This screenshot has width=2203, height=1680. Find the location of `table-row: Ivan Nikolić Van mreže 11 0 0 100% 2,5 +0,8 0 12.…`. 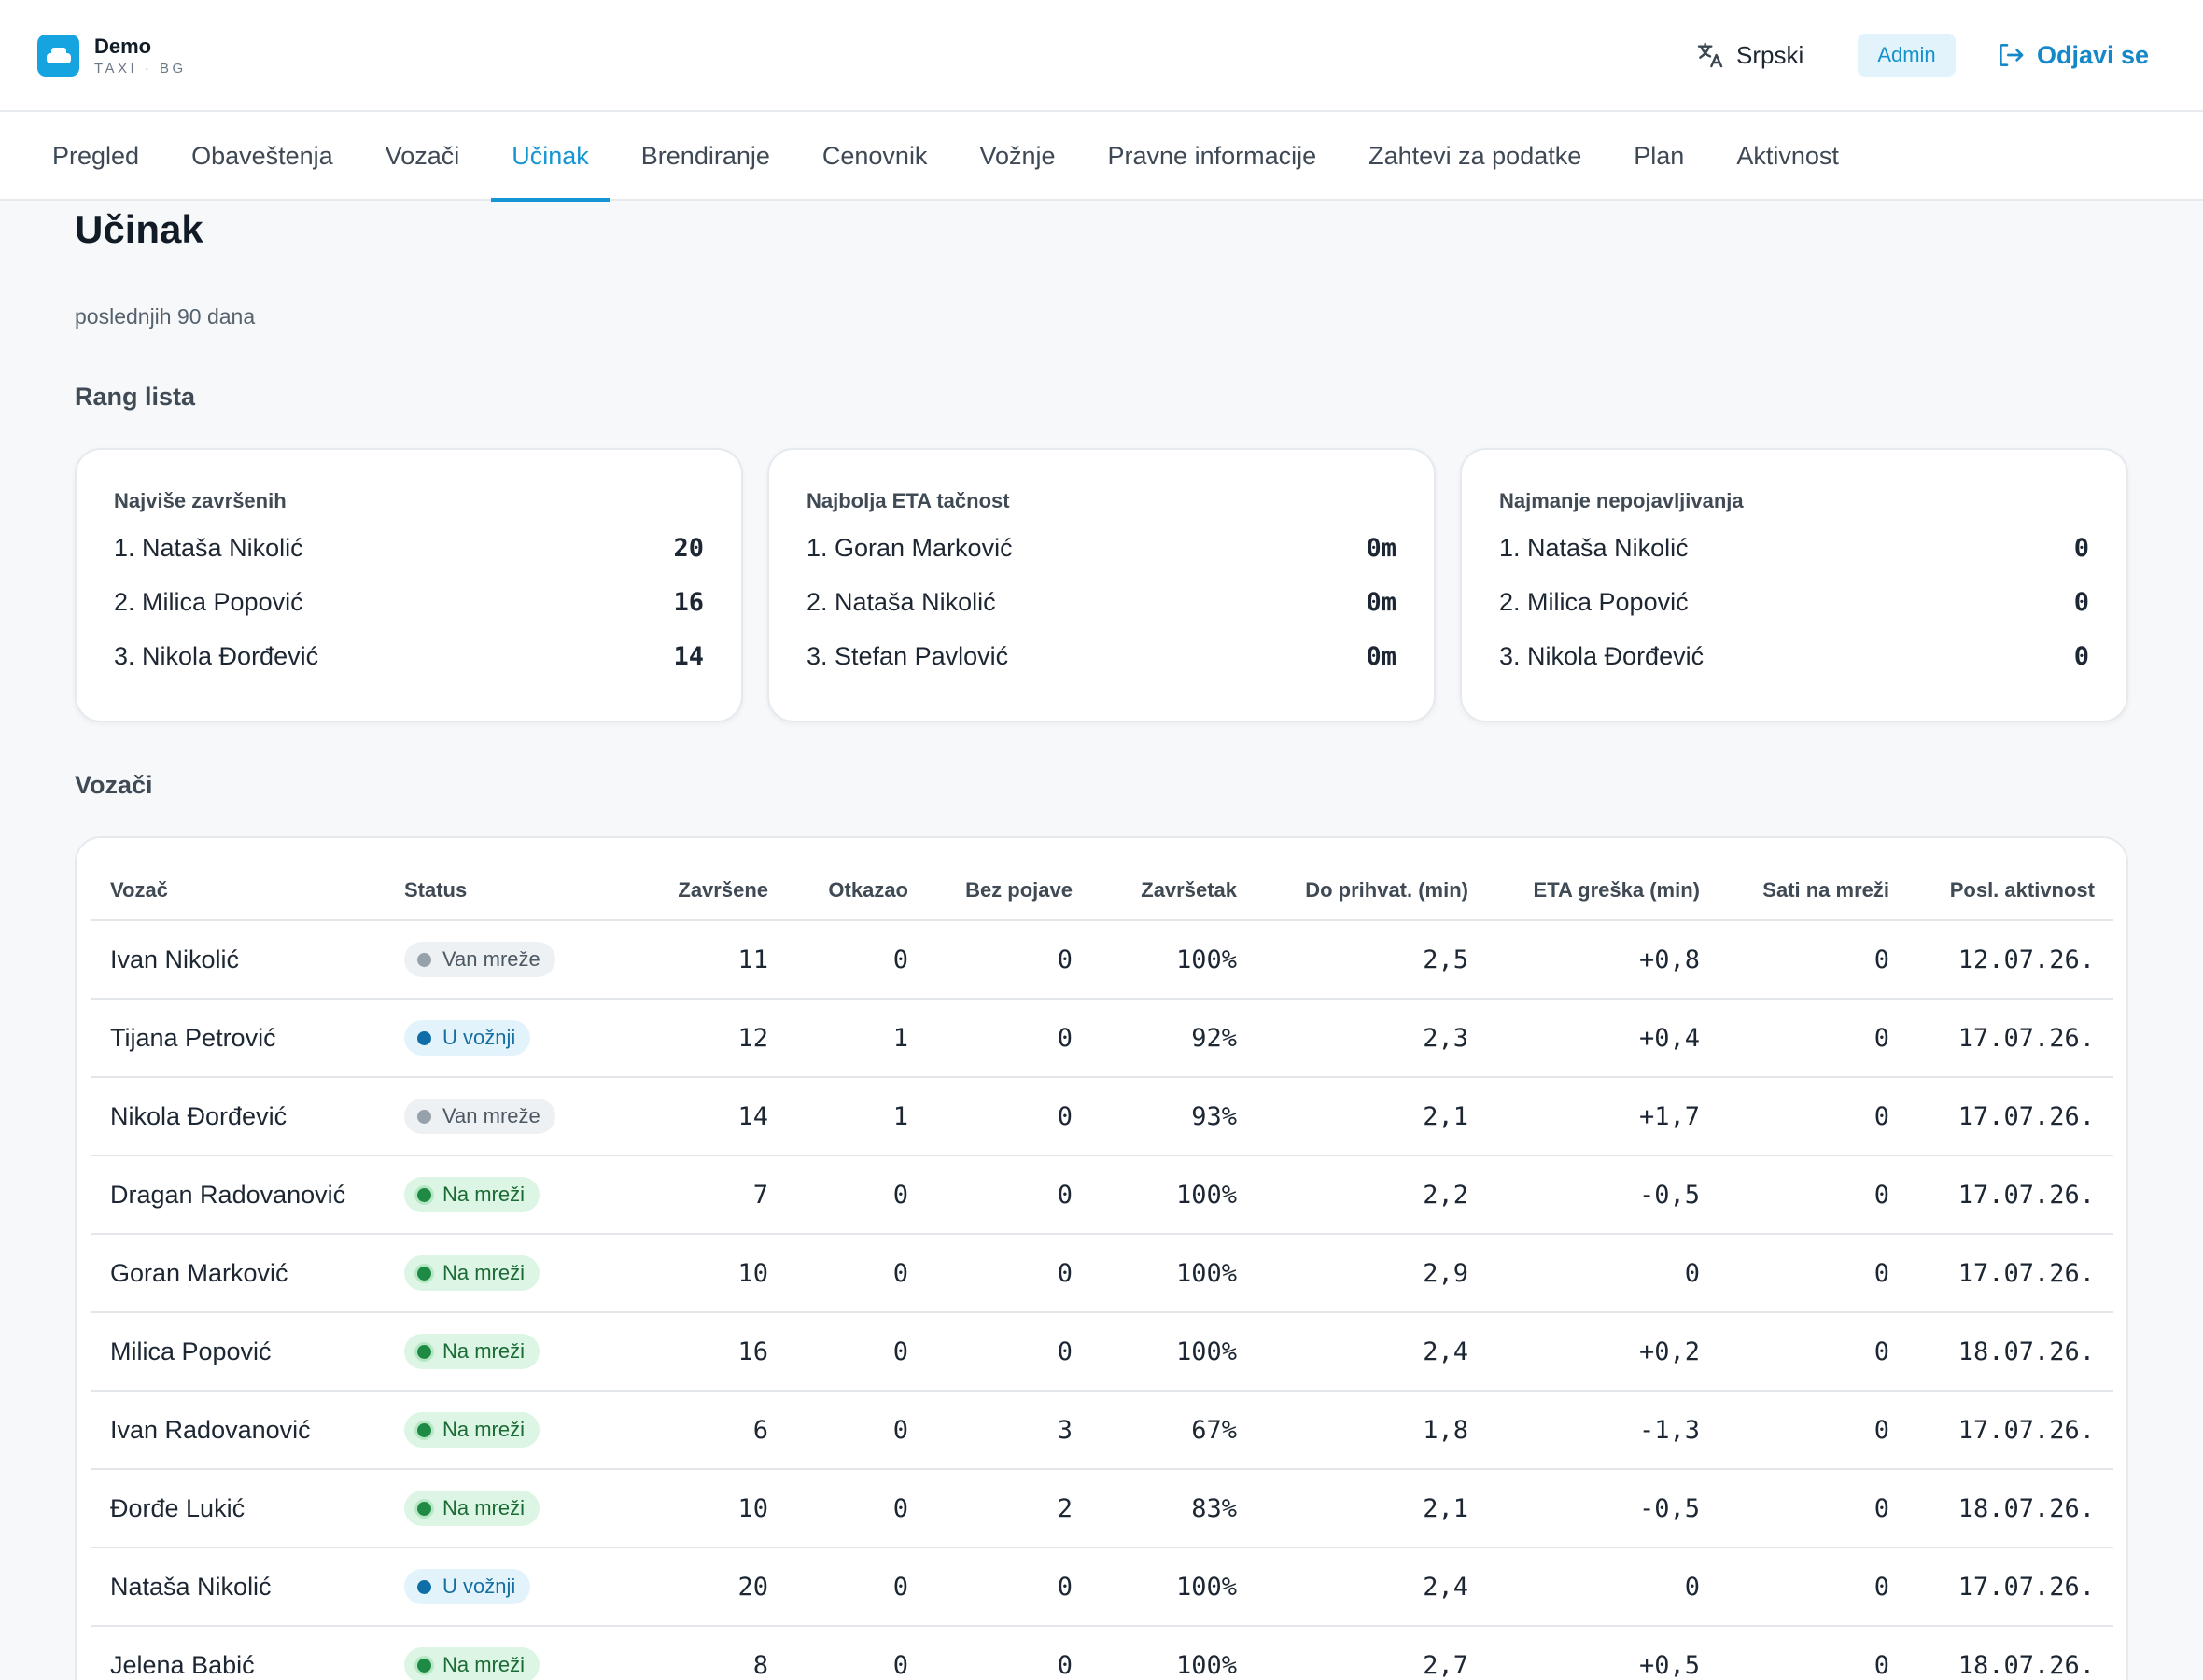

table-row: Ivan Nikolić Van mreže 11 0 0 100% 2,5 +0,8 0 12.… is located at coordinates (1102, 960).